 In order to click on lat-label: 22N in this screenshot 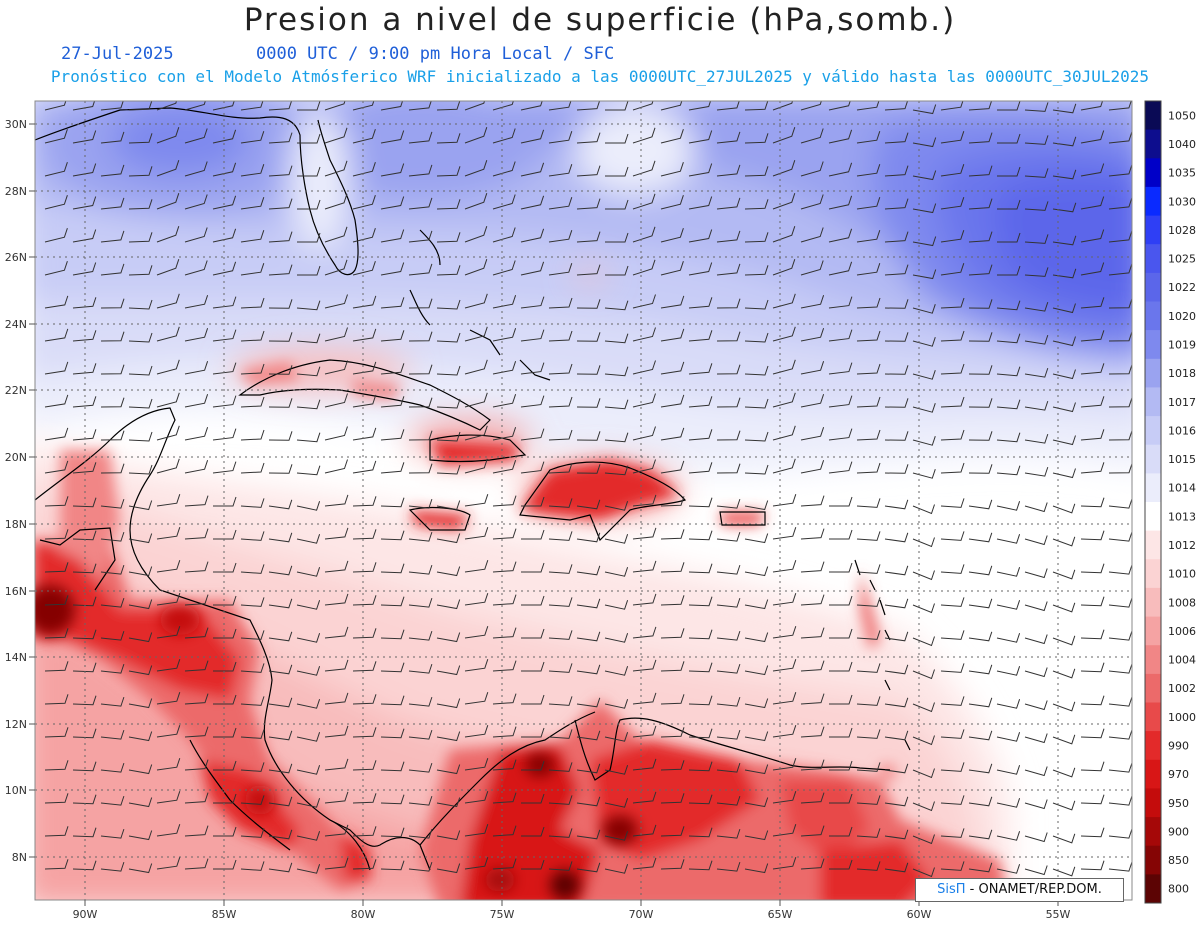, I will do `click(16, 390)`.